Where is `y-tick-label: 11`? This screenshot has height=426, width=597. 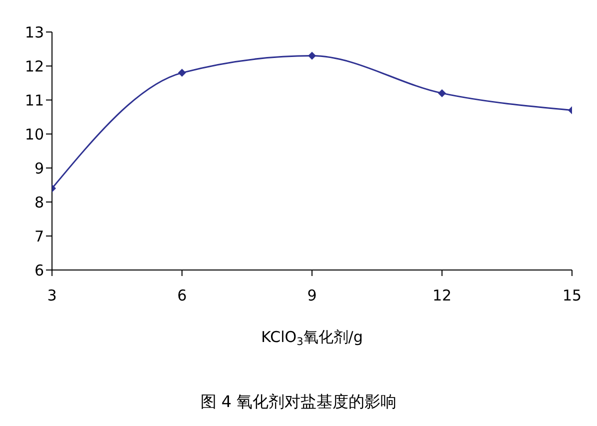
y-tick-label: 11 is located at coordinates (34, 100).